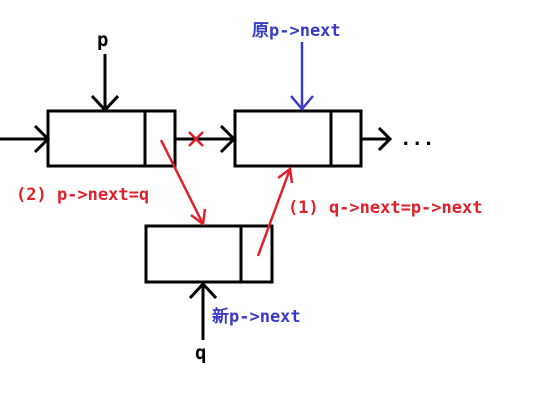  I want to click on p-pointer-arrow, so click(105, 83).